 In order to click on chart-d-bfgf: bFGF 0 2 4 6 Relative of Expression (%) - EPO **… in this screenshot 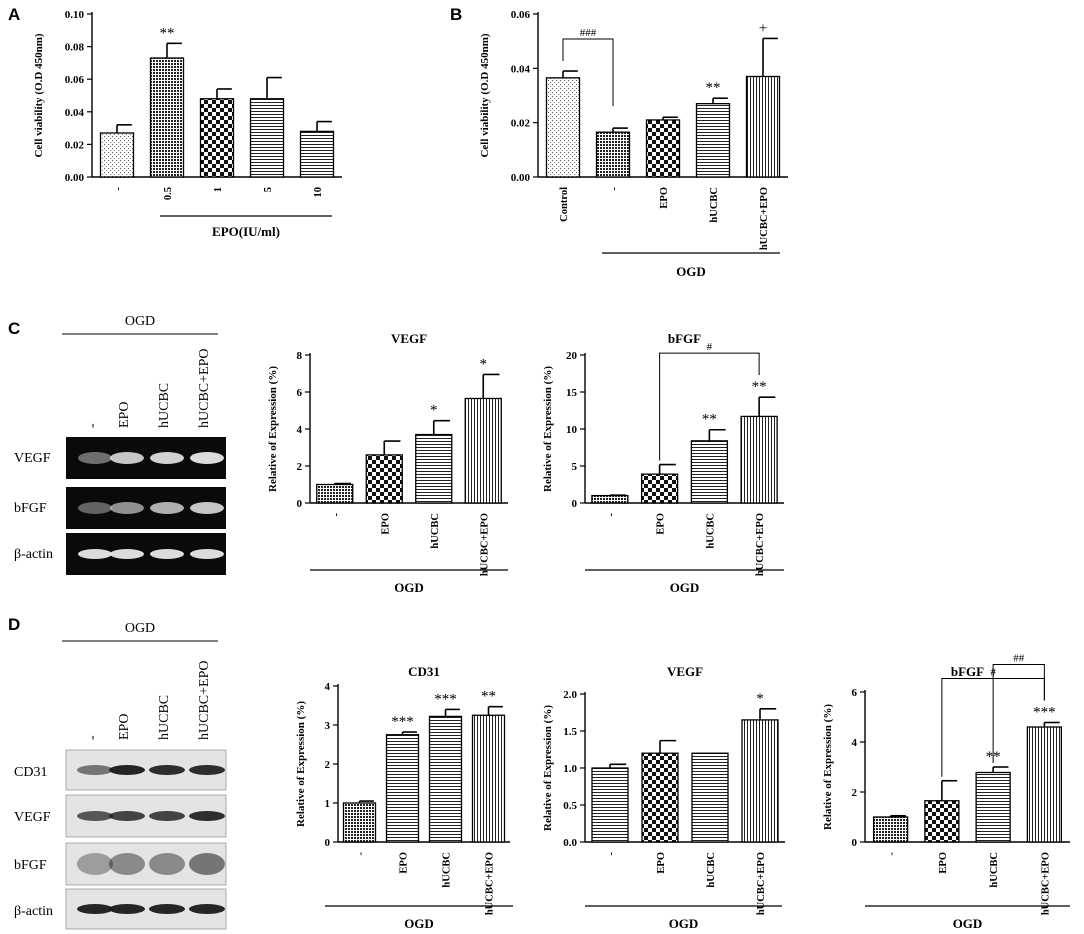, I will do `click(946, 792)`.